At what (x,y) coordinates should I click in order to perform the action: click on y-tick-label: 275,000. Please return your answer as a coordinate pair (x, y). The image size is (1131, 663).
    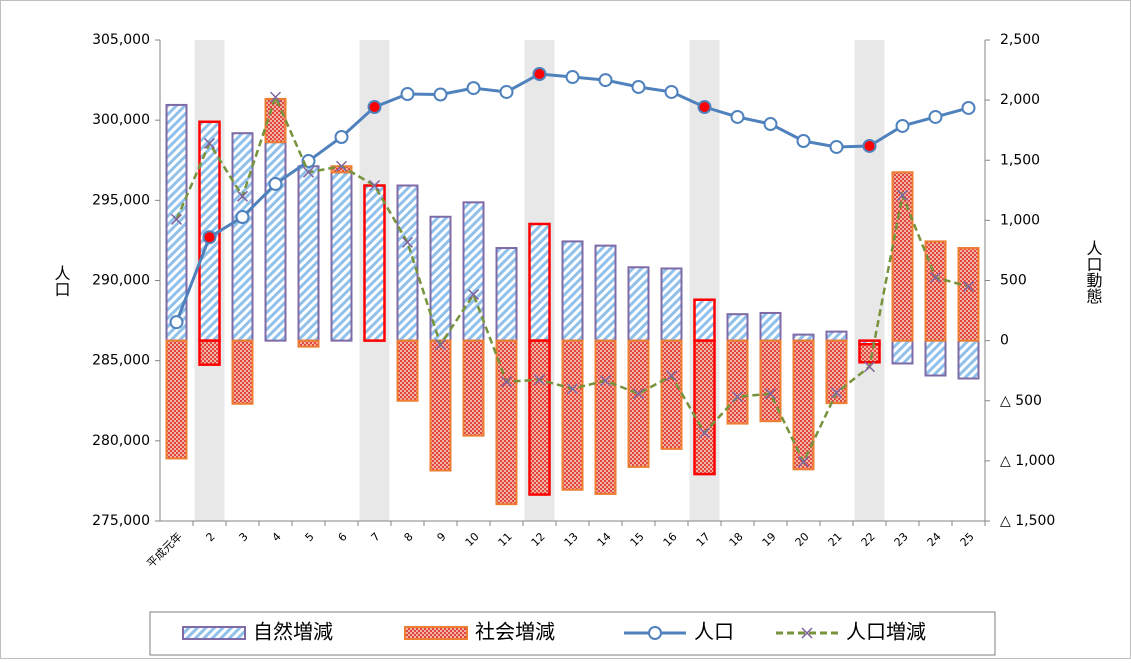
    Looking at the image, I should click on (121, 521).